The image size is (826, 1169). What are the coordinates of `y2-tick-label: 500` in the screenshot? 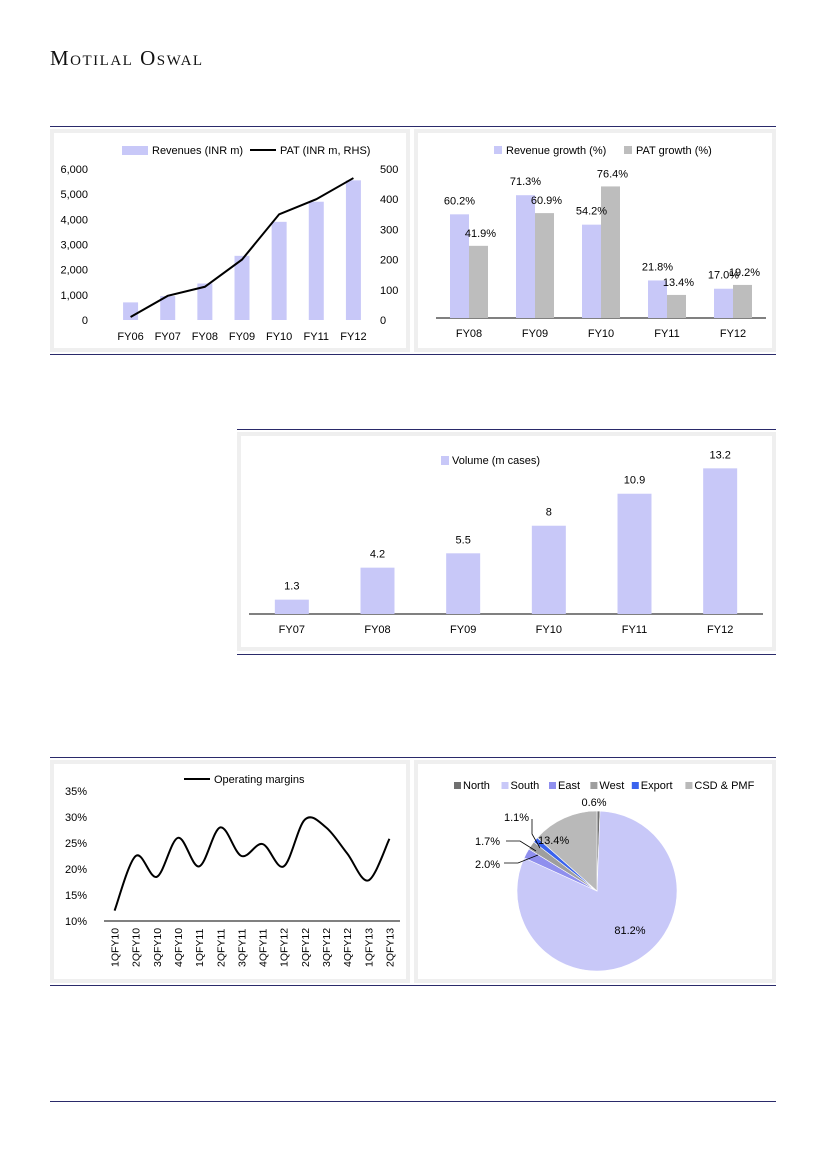 It's located at (389, 170).